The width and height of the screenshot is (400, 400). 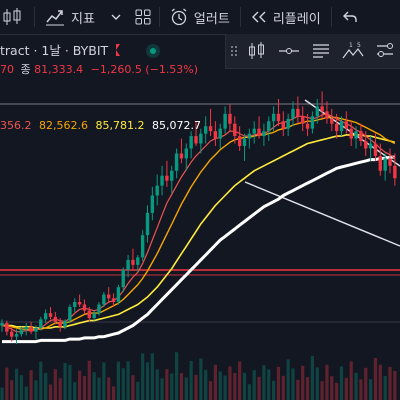 I want to click on candle-style-button, so click(x=17, y=17).